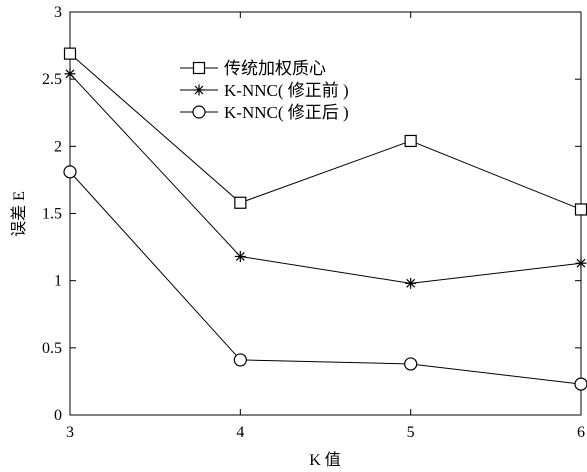  I want to click on legend-label: K-NNC( 修正后 ), so click(286, 112).